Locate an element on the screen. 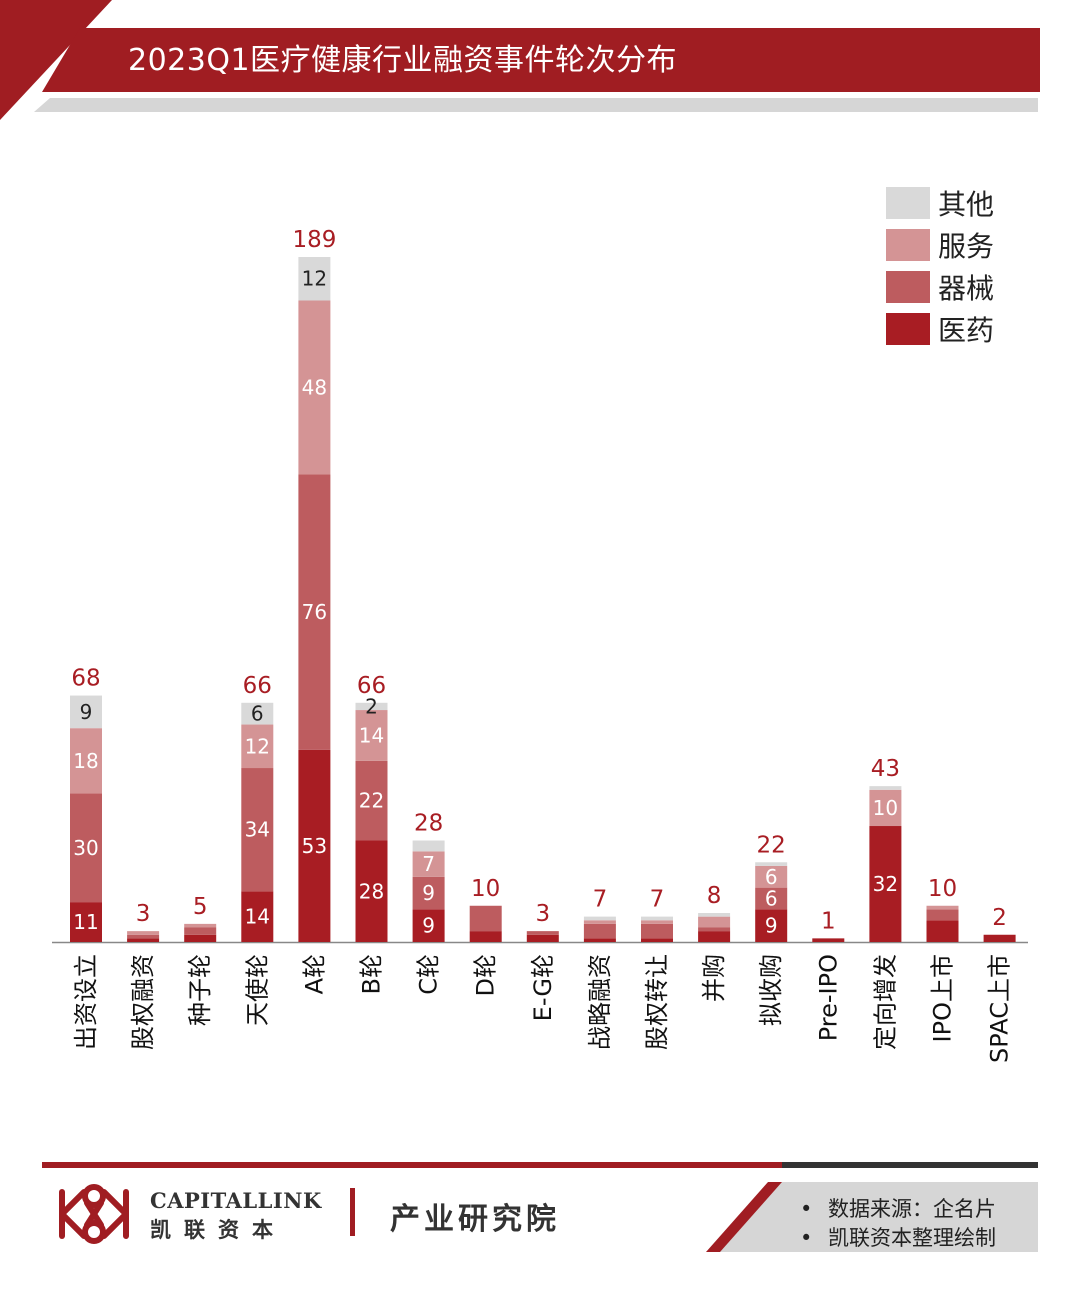 The image size is (1080, 1296). category-label: B轮 is located at coordinates (372, 974).